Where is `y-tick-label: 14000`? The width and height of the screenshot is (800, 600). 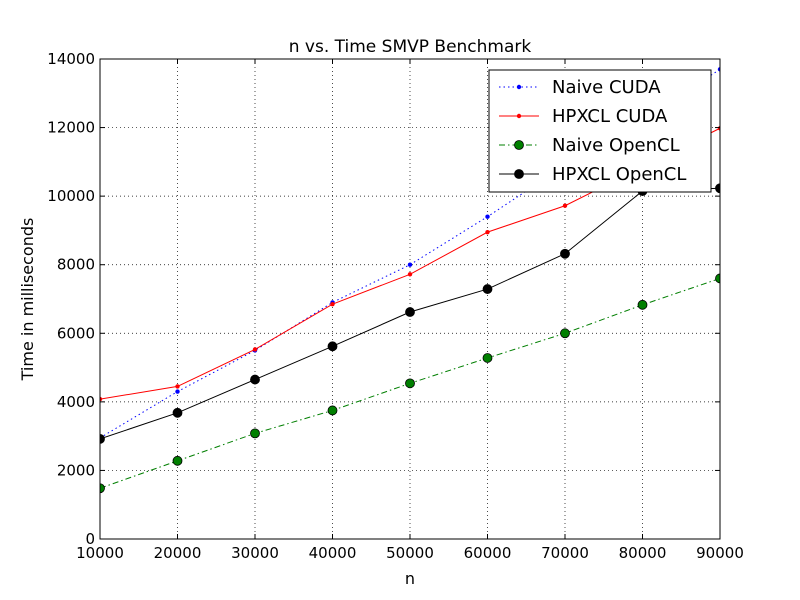 y-tick-label: 14000 is located at coordinates (71, 59).